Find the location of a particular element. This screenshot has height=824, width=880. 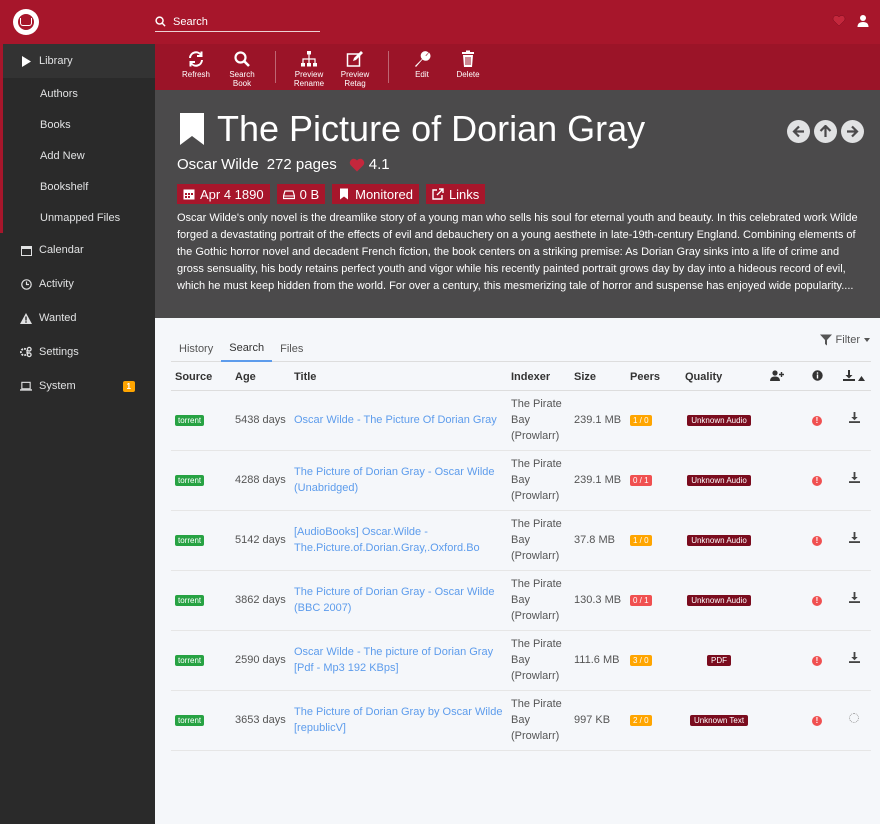

user-icon is located at coordinates (863, 21).